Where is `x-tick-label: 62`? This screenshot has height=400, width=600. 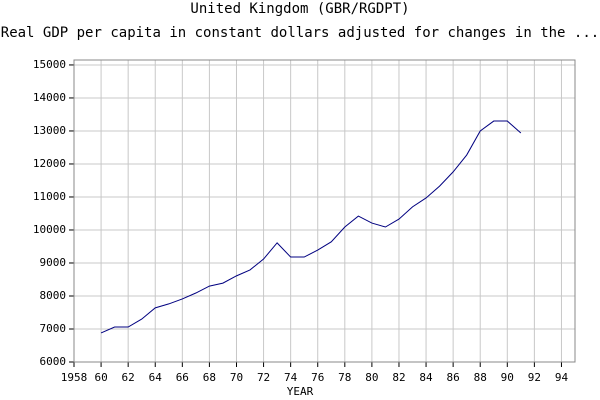
x-tick-label: 62 is located at coordinates (128, 377).